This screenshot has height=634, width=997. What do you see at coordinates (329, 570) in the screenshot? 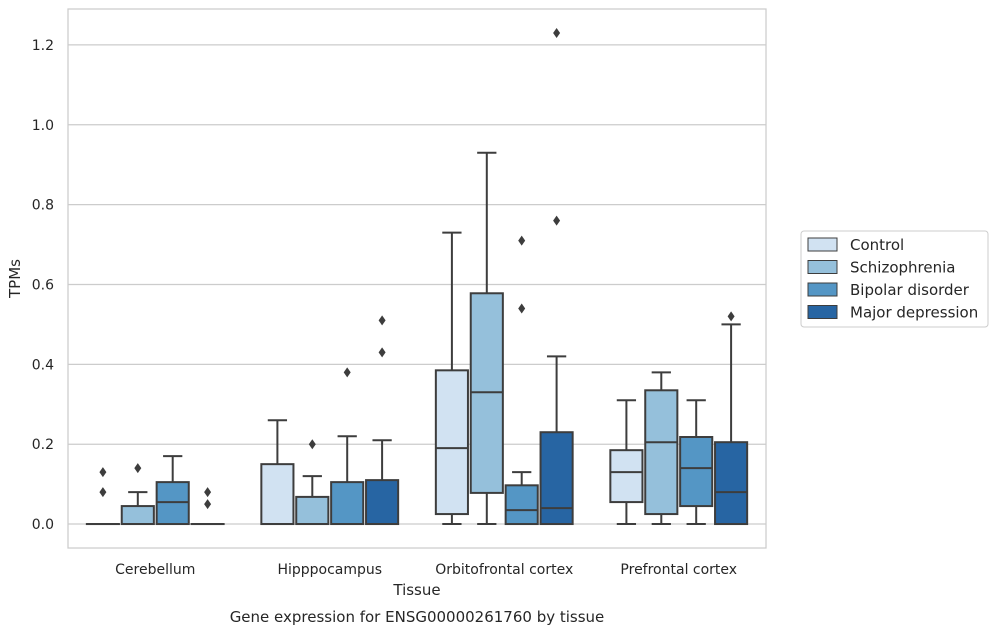
I see `x-tick-label: Hipppocampus` at bounding box center [329, 570].